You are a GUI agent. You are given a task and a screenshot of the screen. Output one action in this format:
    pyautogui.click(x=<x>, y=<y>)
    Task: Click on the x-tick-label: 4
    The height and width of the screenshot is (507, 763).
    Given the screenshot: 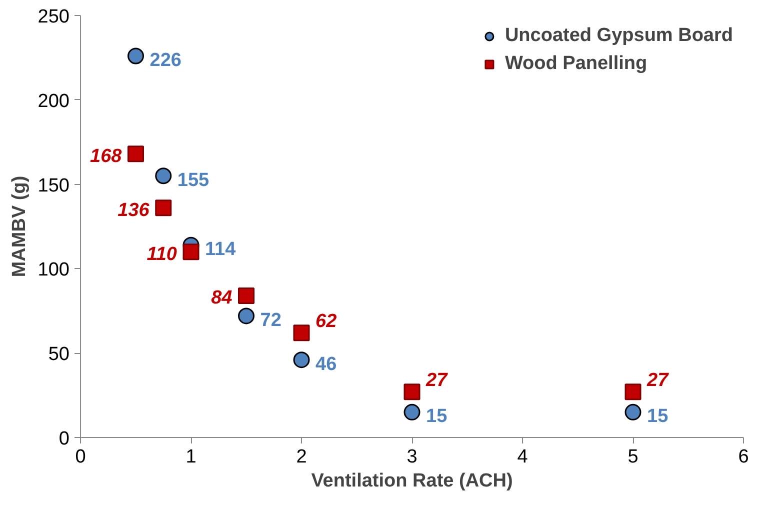 What is the action you would take?
    pyautogui.click(x=522, y=457)
    